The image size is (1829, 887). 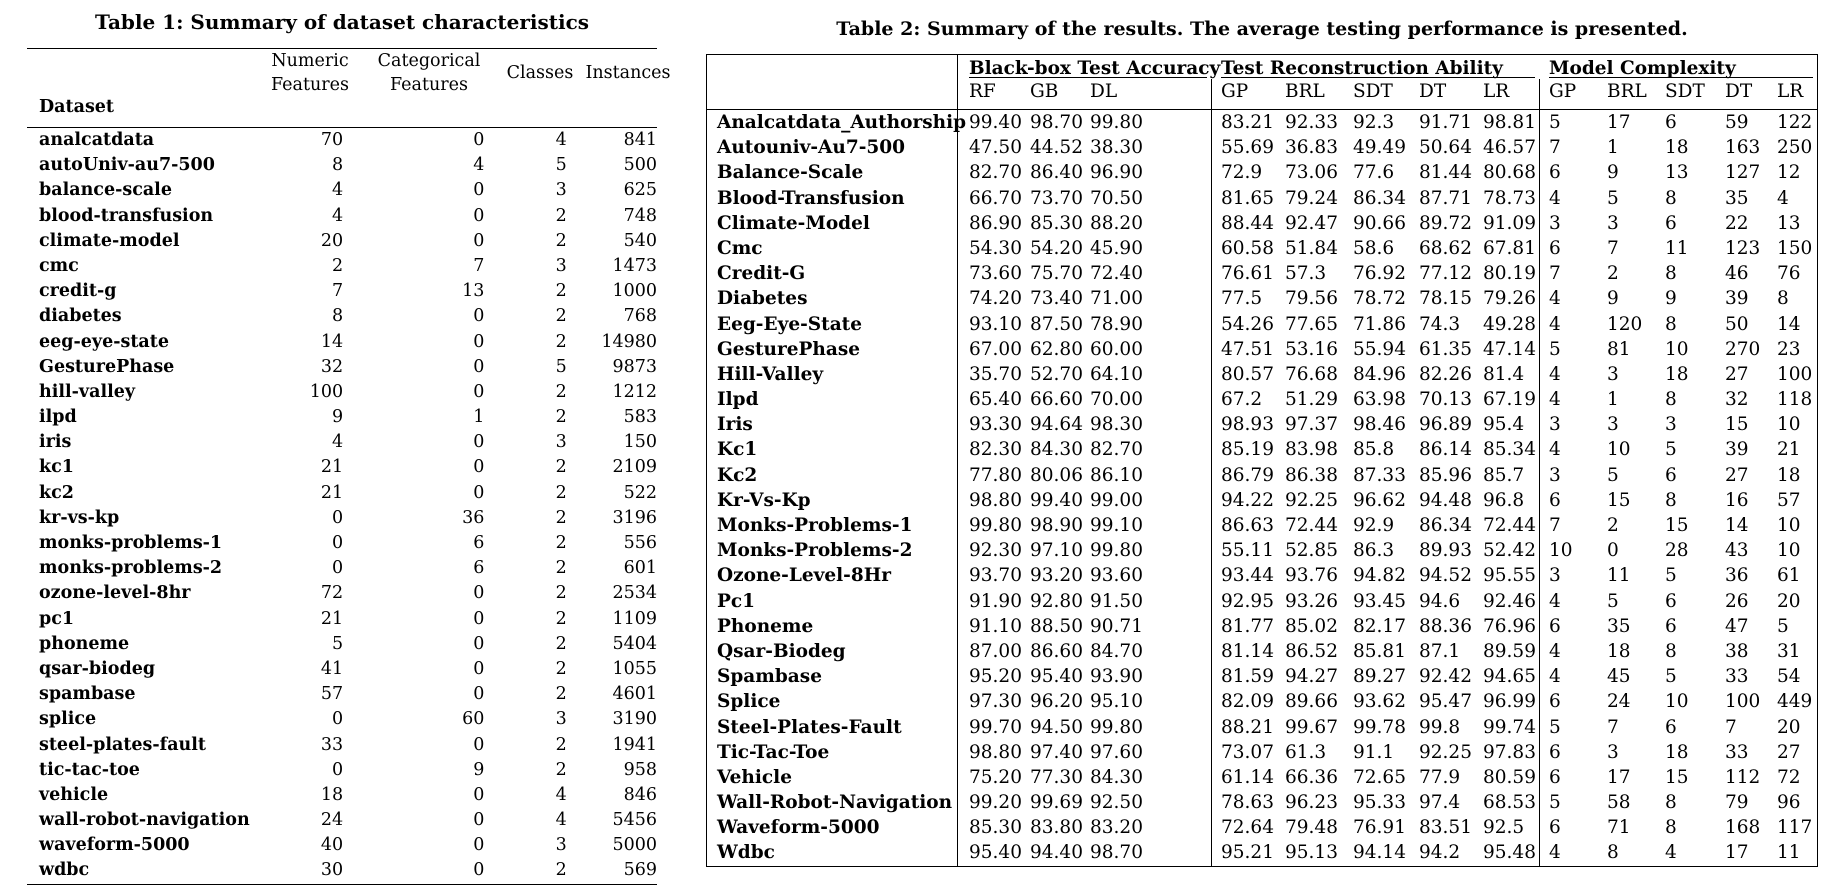 I want to click on value-cell: 95.40, so click(x=995, y=853).